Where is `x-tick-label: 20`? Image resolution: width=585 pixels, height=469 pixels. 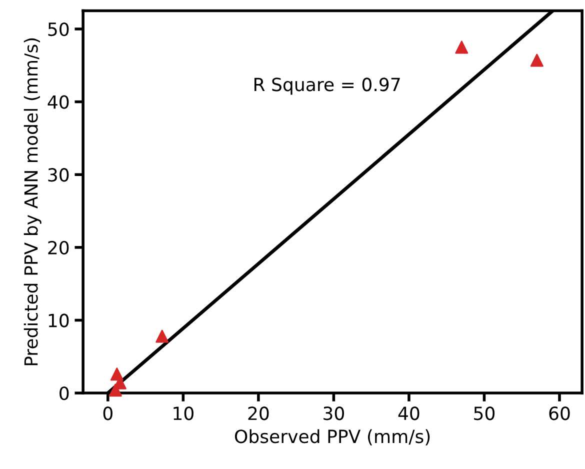
x-tick-label: 20 is located at coordinates (258, 413).